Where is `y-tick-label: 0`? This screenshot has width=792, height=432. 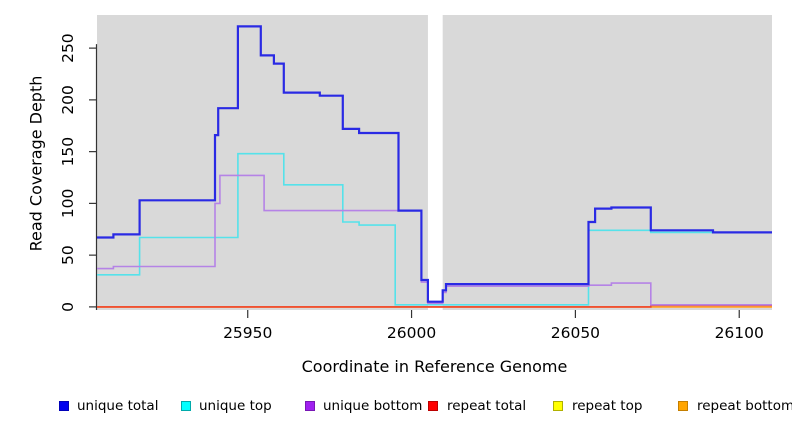
y-tick-label: 0 is located at coordinates (68, 307).